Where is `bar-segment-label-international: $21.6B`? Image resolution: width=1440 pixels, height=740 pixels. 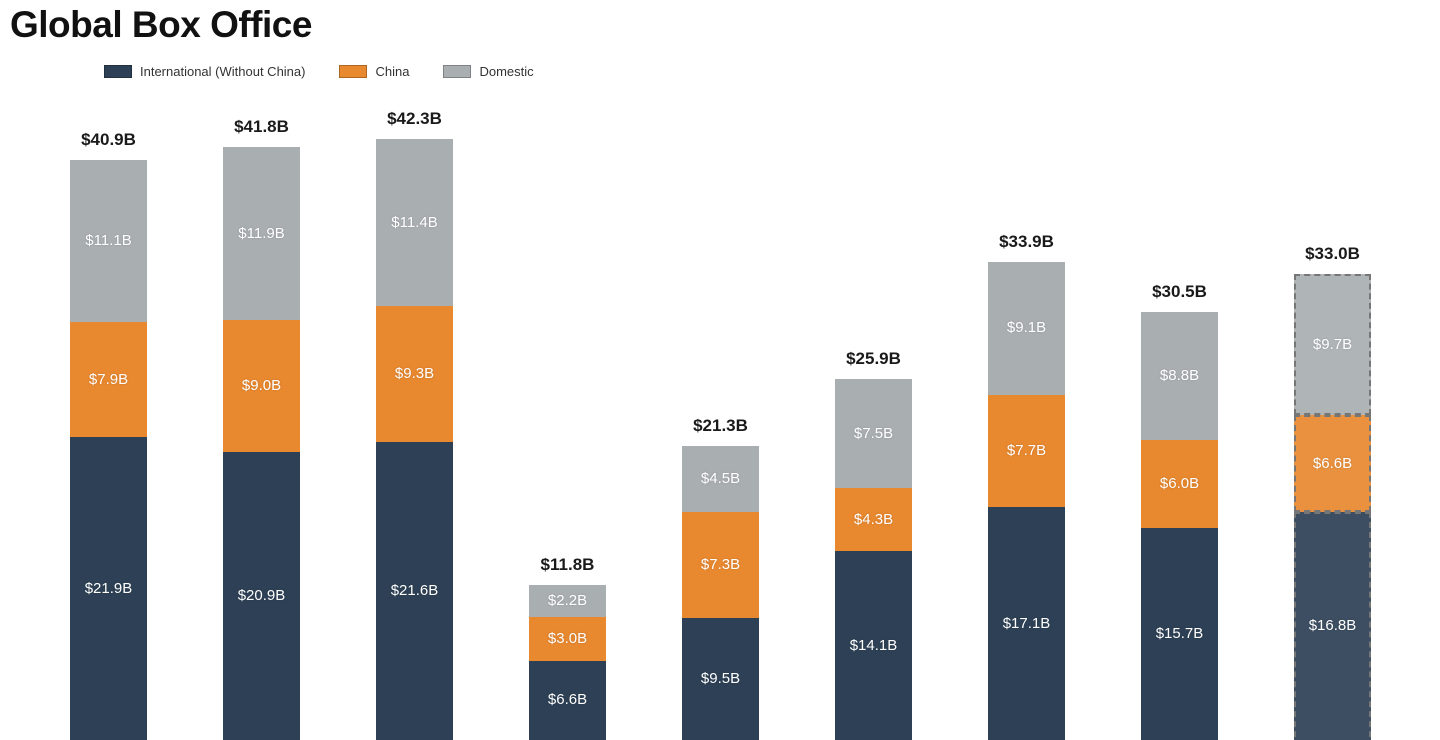 bar-segment-label-international: $21.6B is located at coordinates (414, 590).